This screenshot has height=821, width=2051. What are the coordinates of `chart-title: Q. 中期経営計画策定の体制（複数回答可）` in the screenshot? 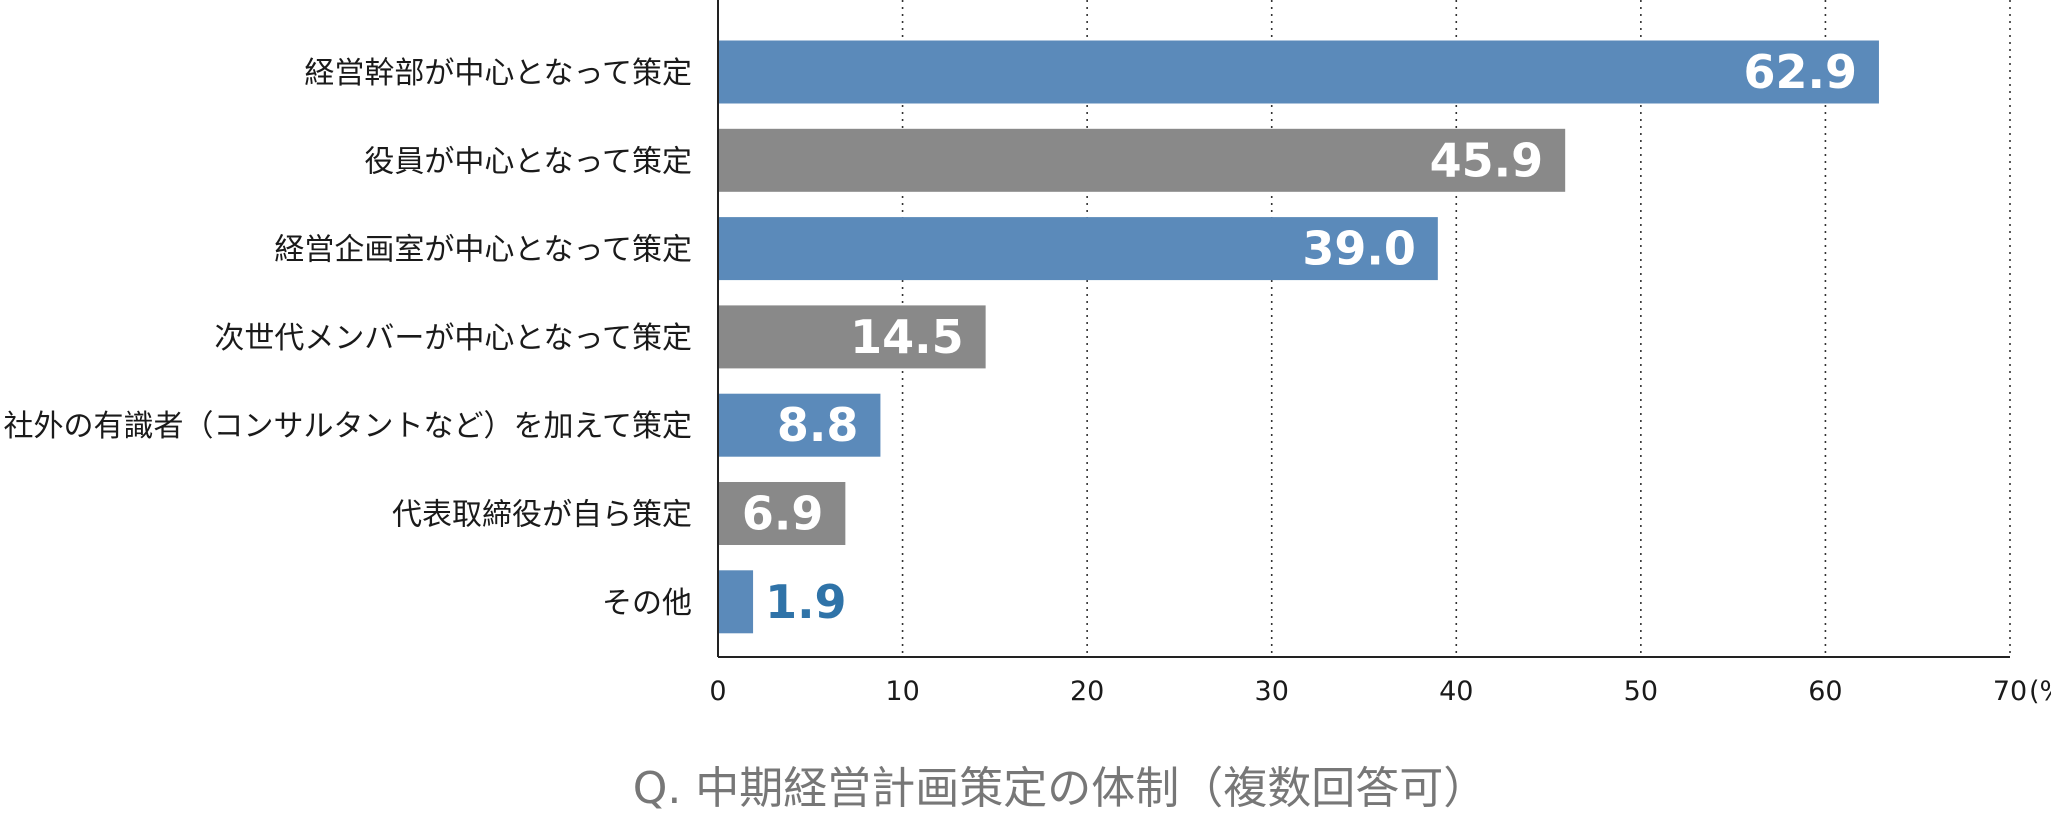 It's located at (1060, 788).